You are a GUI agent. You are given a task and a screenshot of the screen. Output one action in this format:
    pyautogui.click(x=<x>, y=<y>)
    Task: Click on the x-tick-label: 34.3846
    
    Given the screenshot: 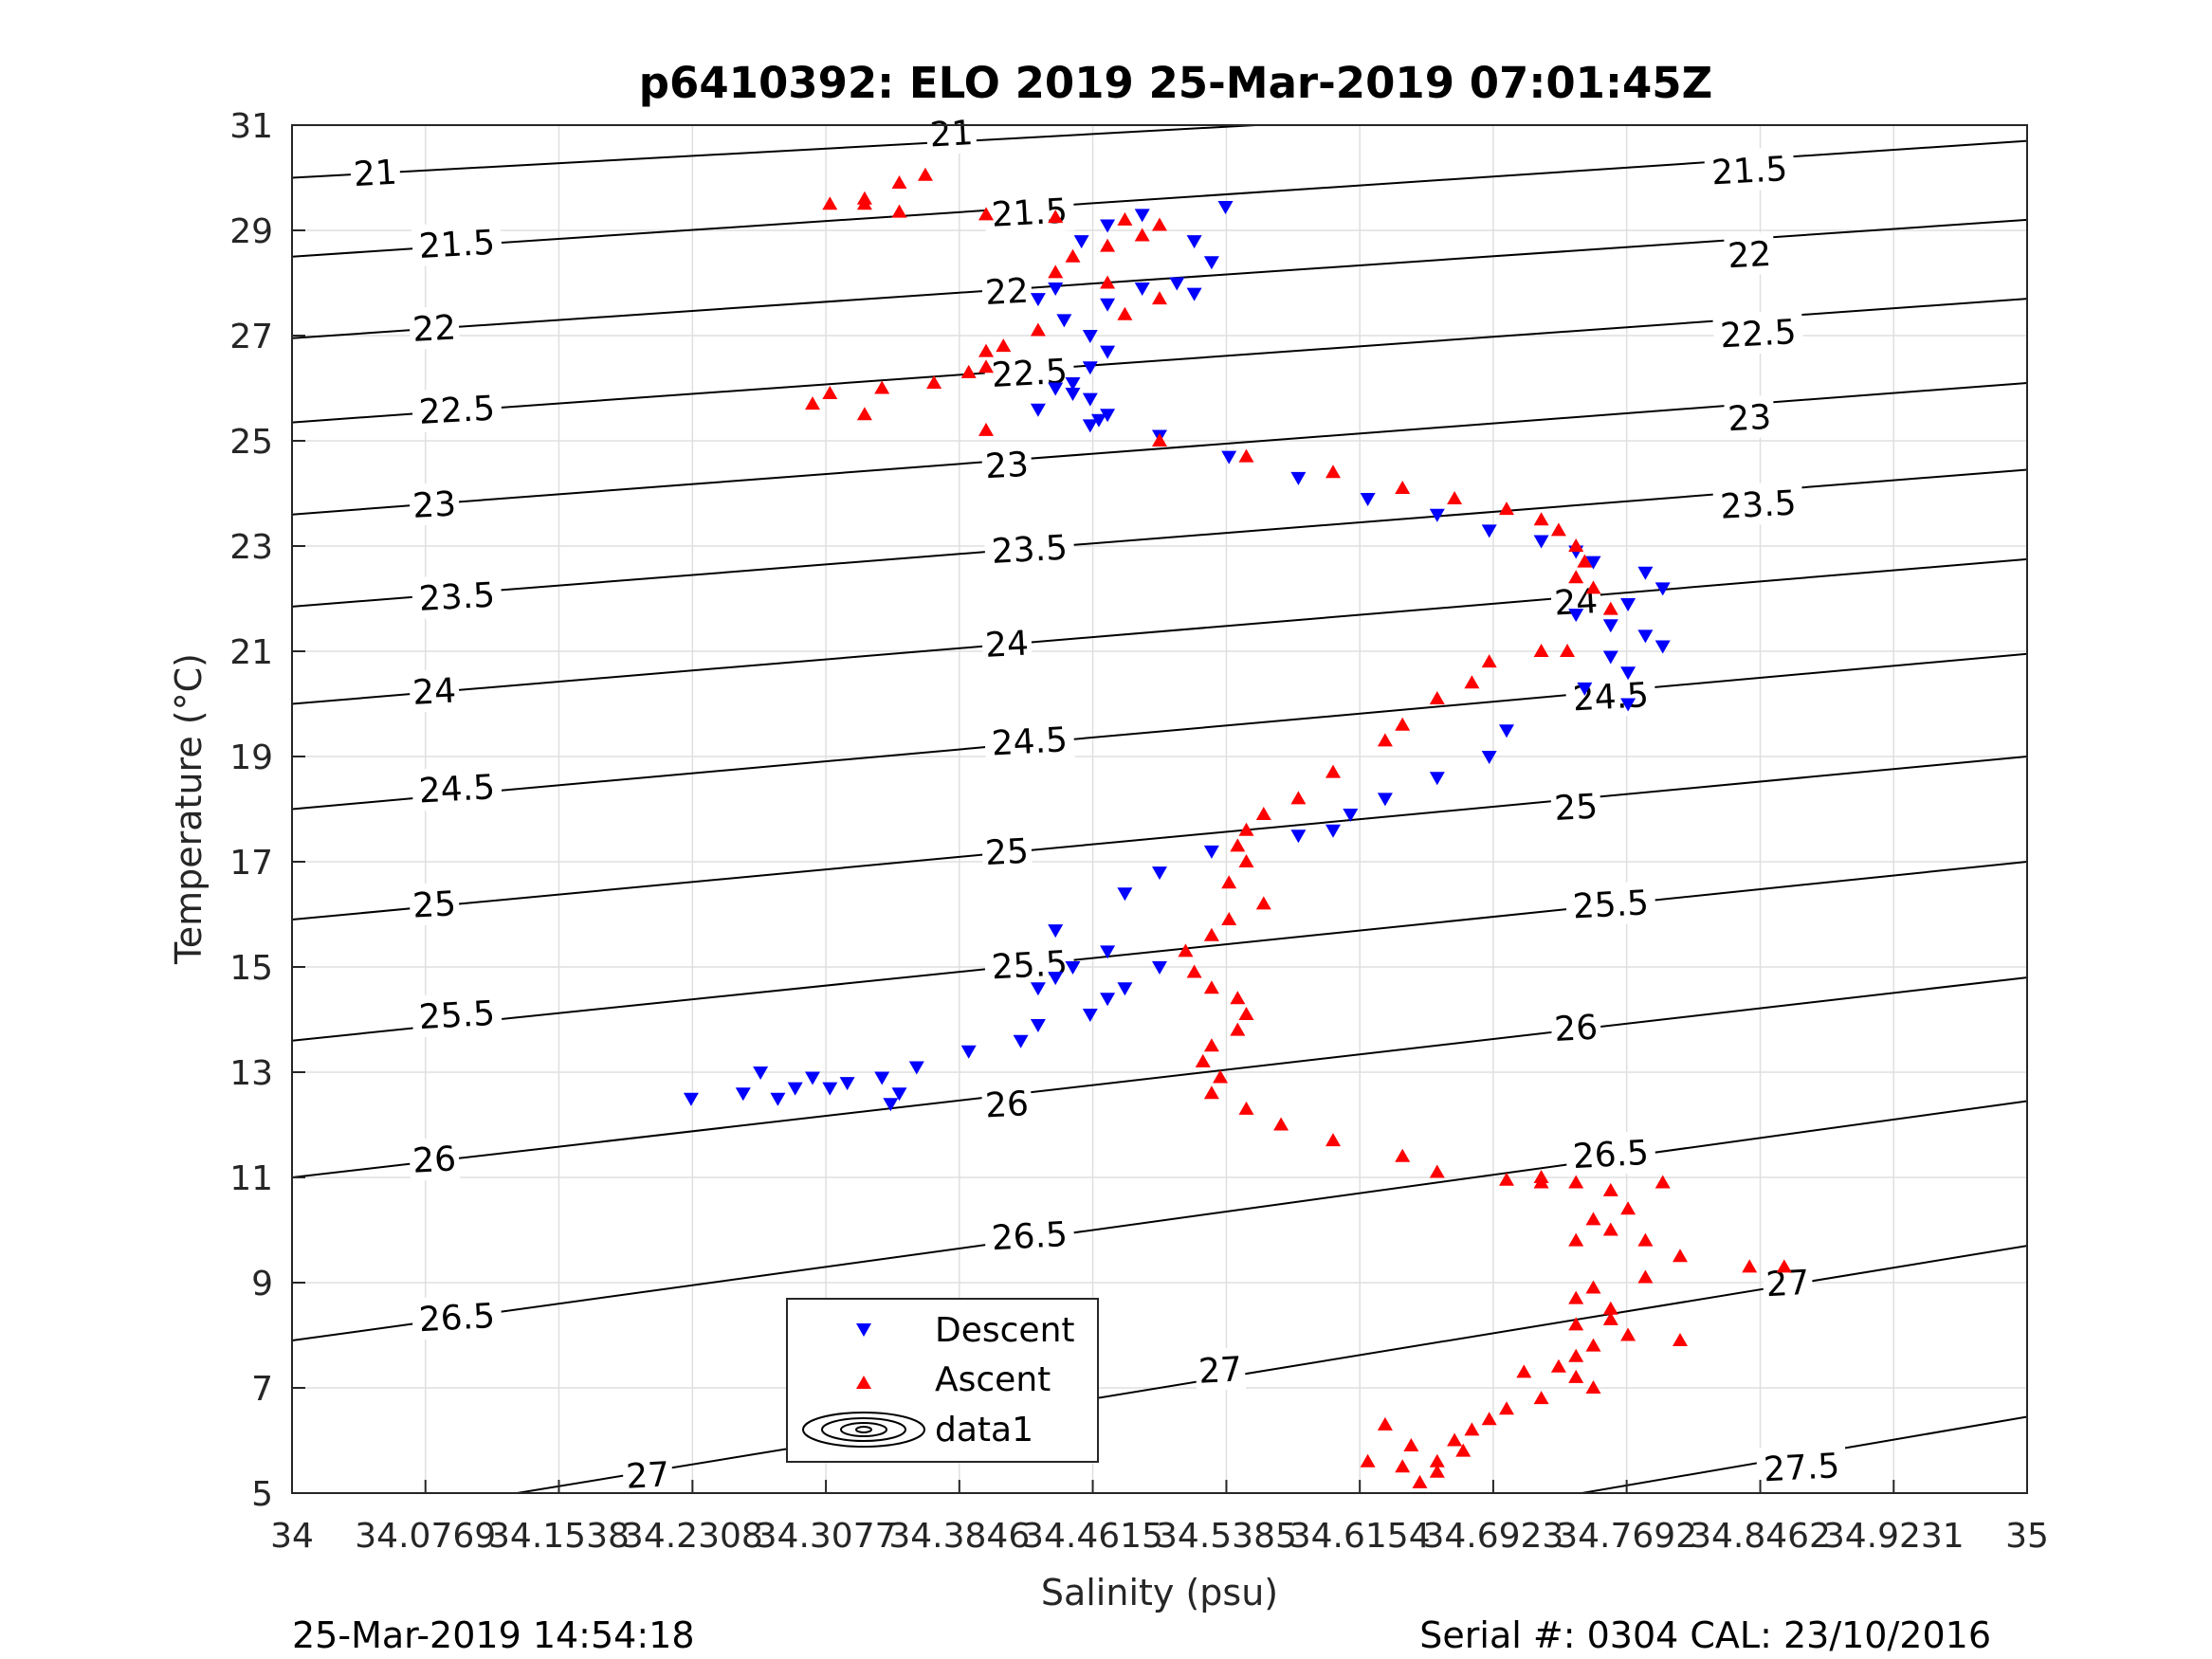 What is the action you would take?
    pyautogui.click(x=959, y=1536)
    